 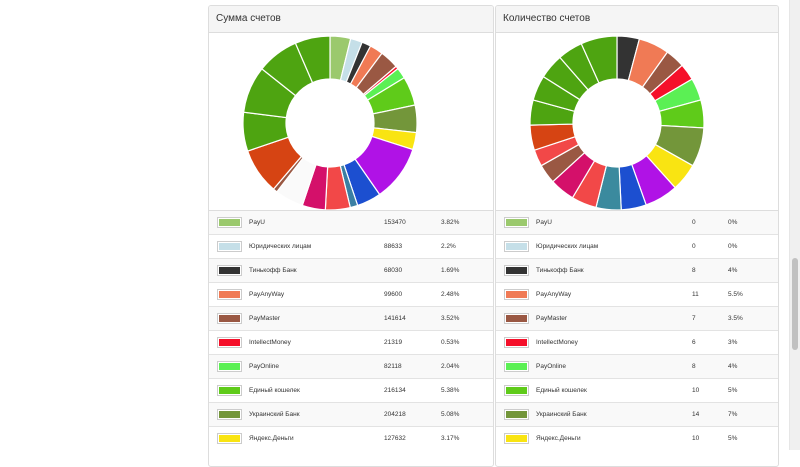 What do you see at coordinates (637, 270) in the screenshot?
I see `legend-row: Тинькофф Банк 8 4%` at bounding box center [637, 270].